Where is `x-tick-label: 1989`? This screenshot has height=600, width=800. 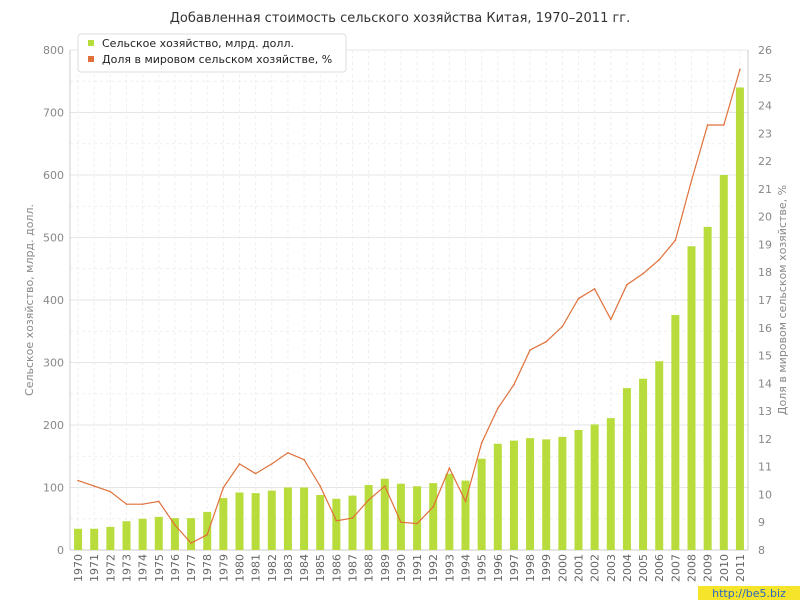 x-tick-label: 1989 is located at coordinates (385, 568).